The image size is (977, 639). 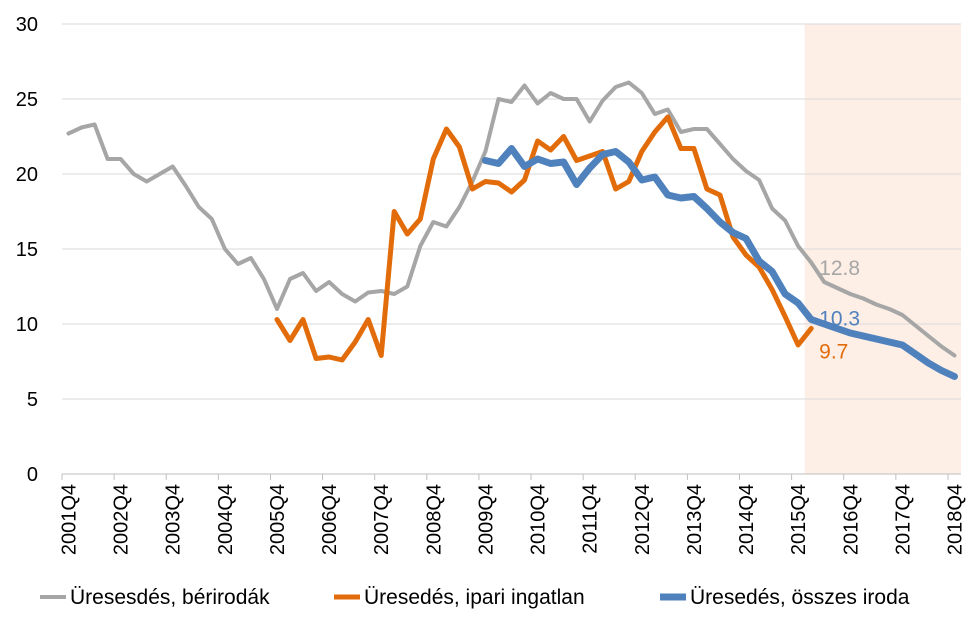 What do you see at coordinates (839, 268) in the screenshot?
I see `data-label: 12.8` at bounding box center [839, 268].